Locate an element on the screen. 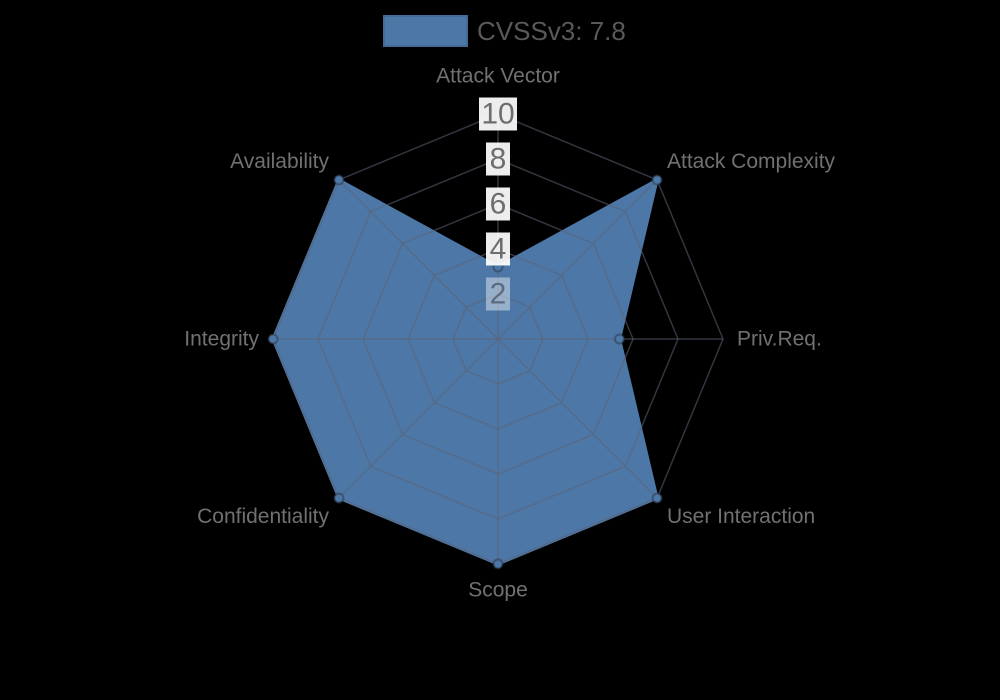  axis-label-scope: Scope is located at coordinates (498, 590).